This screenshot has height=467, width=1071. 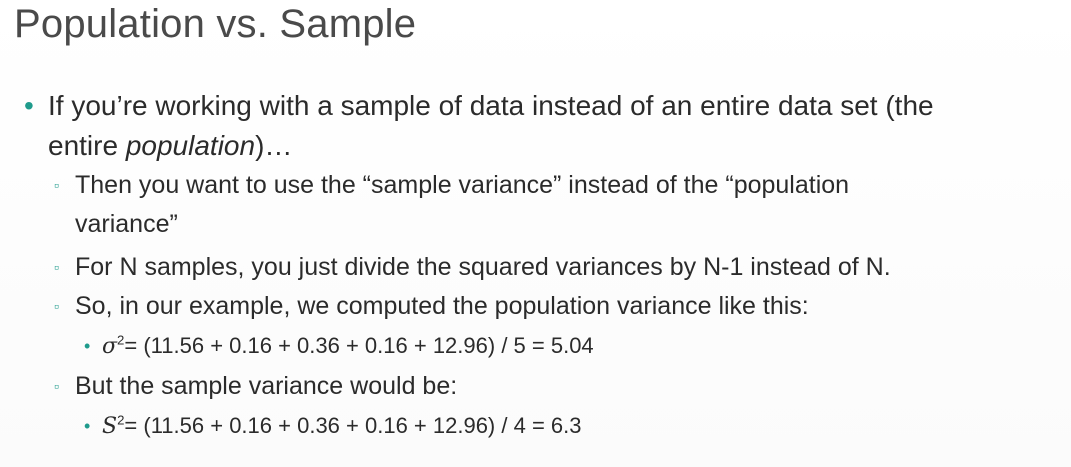 I want to click on bullet-level2-continued: variance”, so click(x=542, y=224).